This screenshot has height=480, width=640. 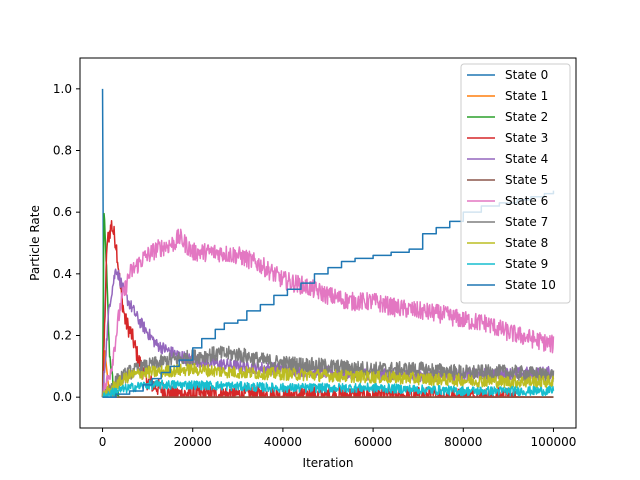 I want to click on y-axis-ticks: 0.0 0.2 0.4 0.6 0.8 1.0, so click(x=66, y=243).